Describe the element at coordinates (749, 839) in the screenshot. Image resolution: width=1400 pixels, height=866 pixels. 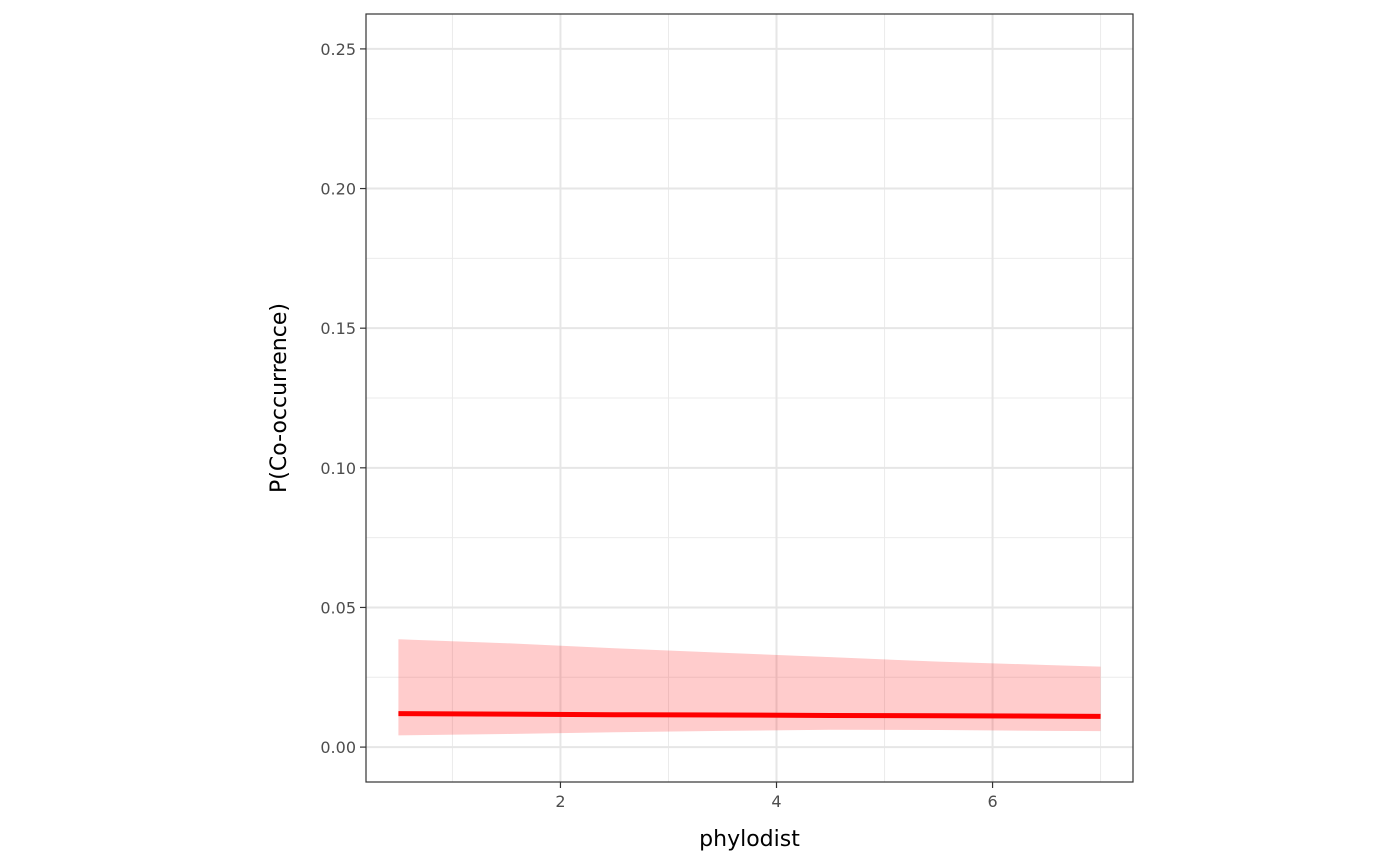
I see `x-axis-title: phylodist` at that location.